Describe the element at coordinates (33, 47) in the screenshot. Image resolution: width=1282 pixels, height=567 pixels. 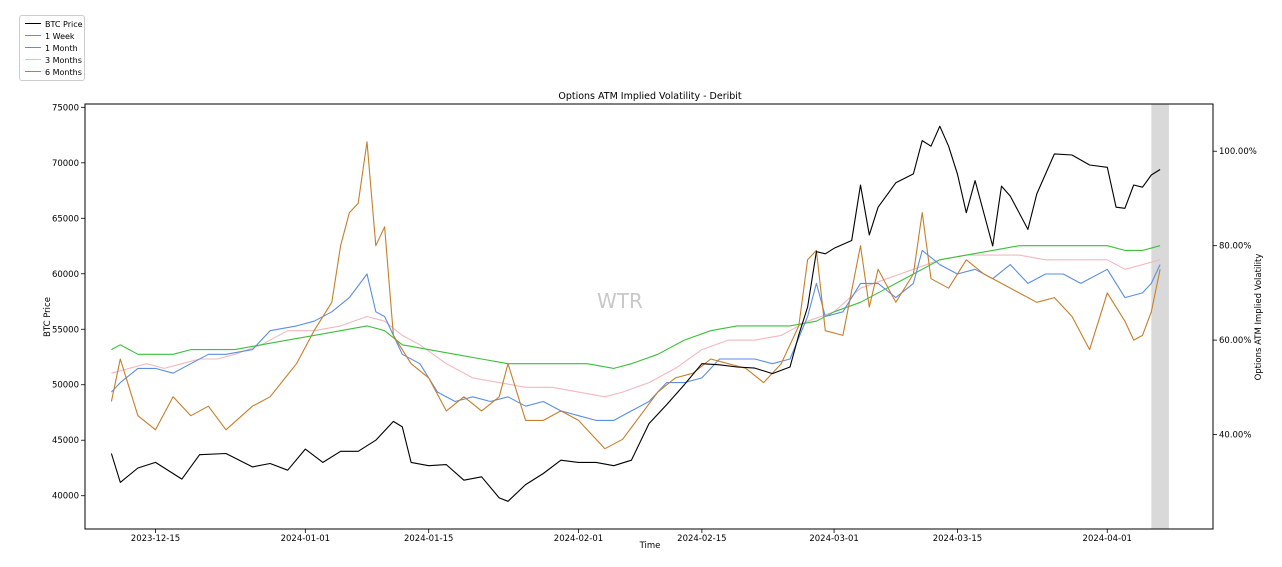
I see `legend-swatch-1-month` at that location.